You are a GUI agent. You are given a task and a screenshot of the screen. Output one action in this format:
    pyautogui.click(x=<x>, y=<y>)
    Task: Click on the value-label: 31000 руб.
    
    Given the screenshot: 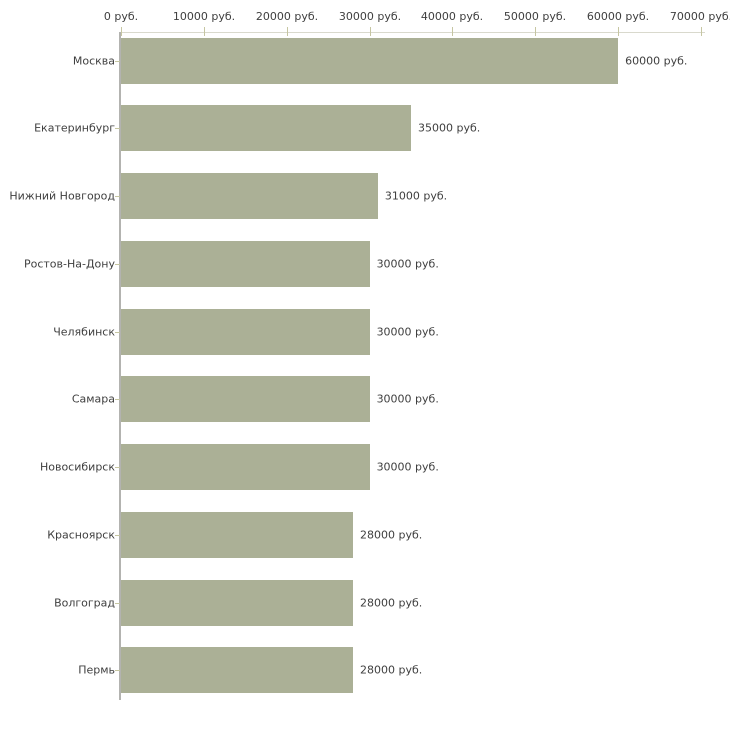 What is the action you would take?
    pyautogui.click(x=416, y=196)
    